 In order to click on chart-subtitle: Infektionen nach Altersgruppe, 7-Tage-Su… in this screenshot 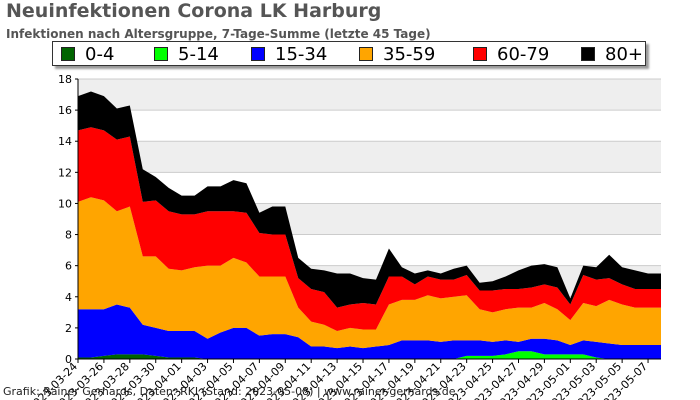, I will do `click(218, 34)`.